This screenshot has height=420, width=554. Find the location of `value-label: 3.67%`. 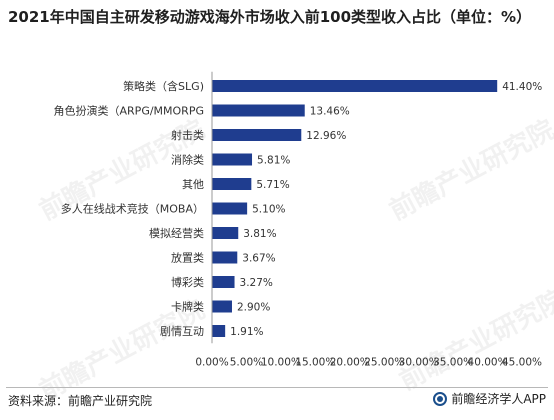

value-label: 3.67% is located at coordinates (258, 259).